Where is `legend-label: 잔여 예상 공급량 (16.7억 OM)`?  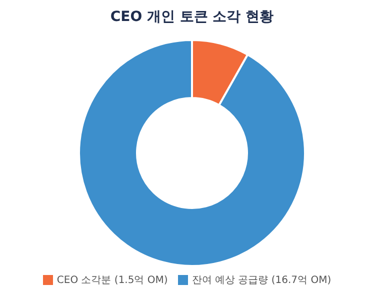 legend-label: 잔여 예상 공급량 (16.7억 OM) is located at coordinates (262, 280).